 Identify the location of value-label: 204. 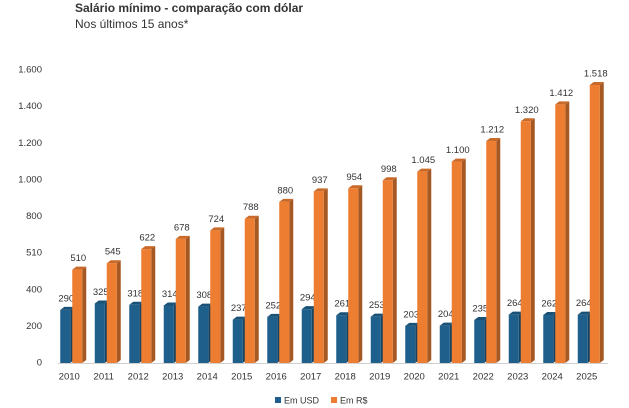
(446, 314).